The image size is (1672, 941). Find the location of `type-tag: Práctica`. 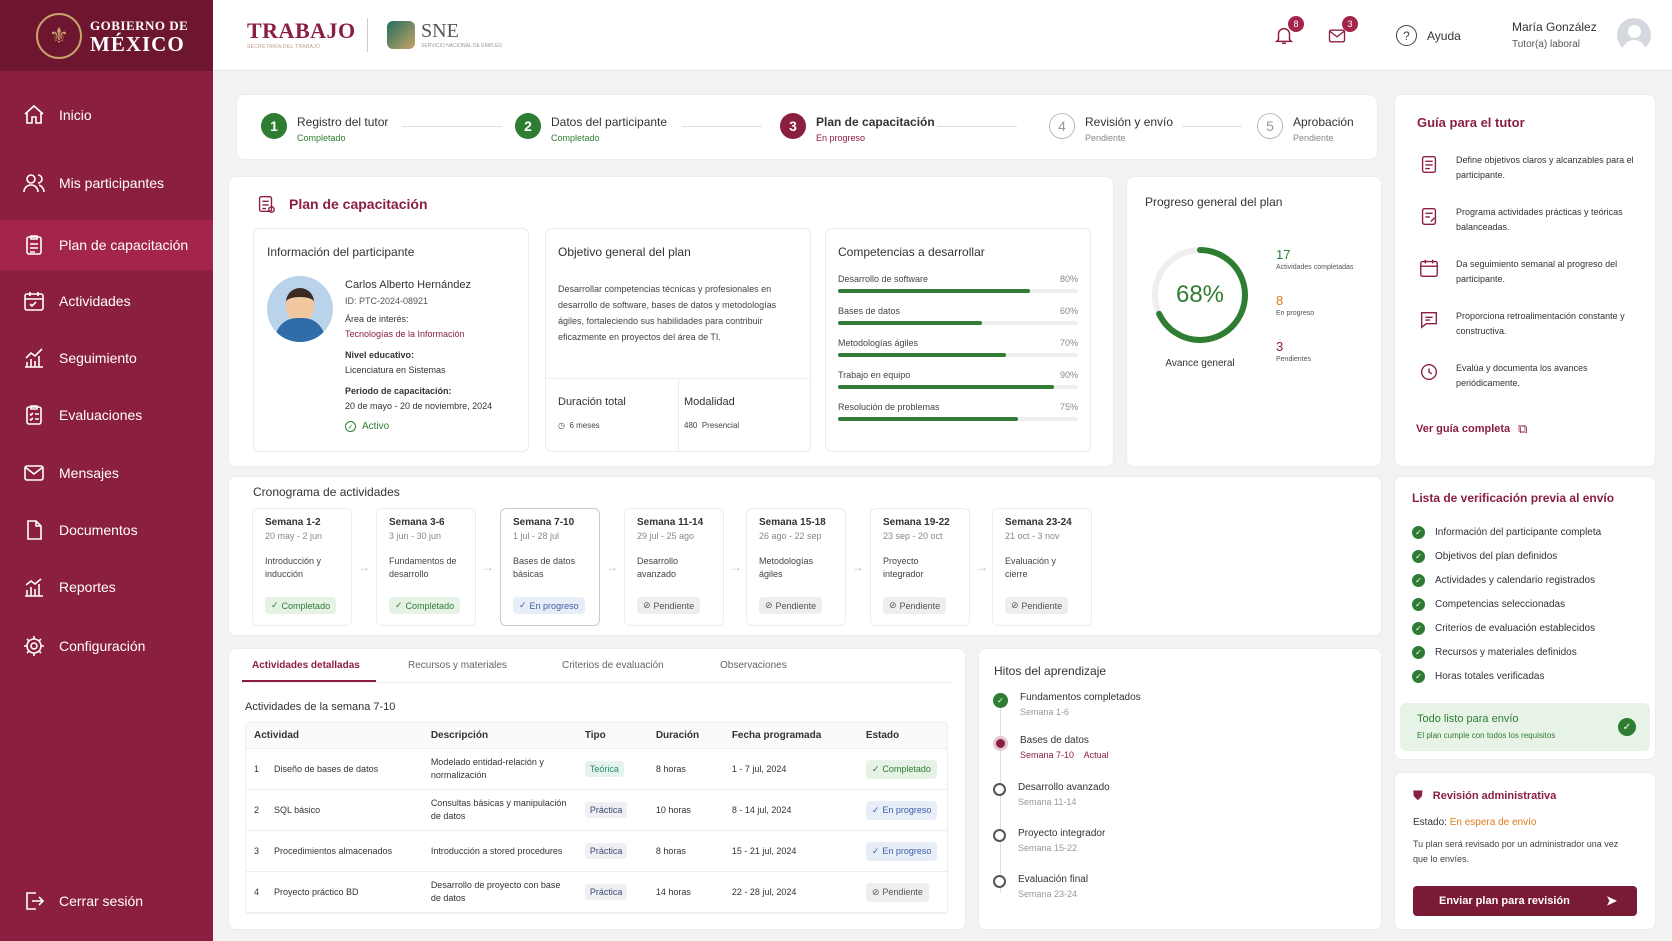

type-tag: Práctica is located at coordinates (606, 850).